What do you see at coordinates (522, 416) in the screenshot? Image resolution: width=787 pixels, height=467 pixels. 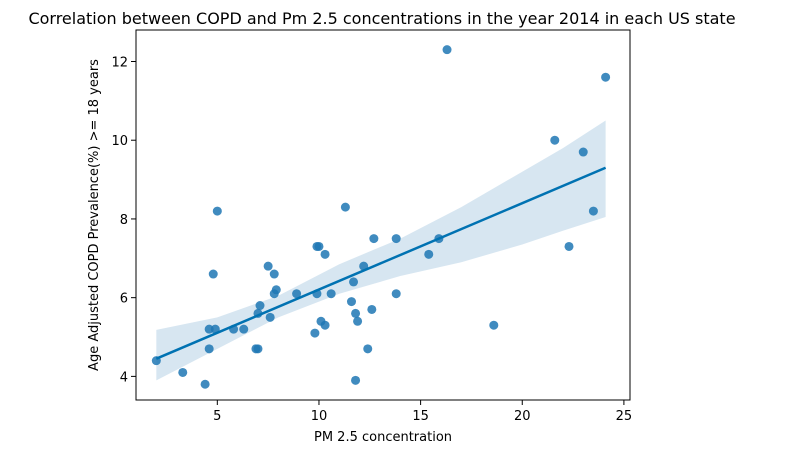 I see `x-tick-label-20: 20` at bounding box center [522, 416].